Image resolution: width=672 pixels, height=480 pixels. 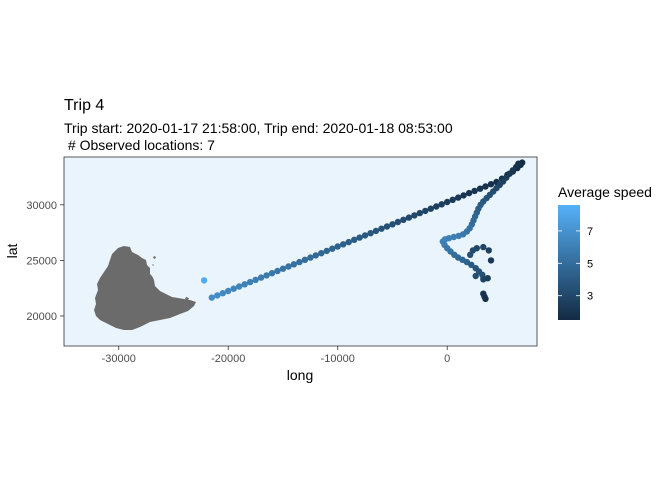 What do you see at coordinates (605, 252) in the screenshot?
I see `legend: Average speed 3 5 7` at bounding box center [605, 252].